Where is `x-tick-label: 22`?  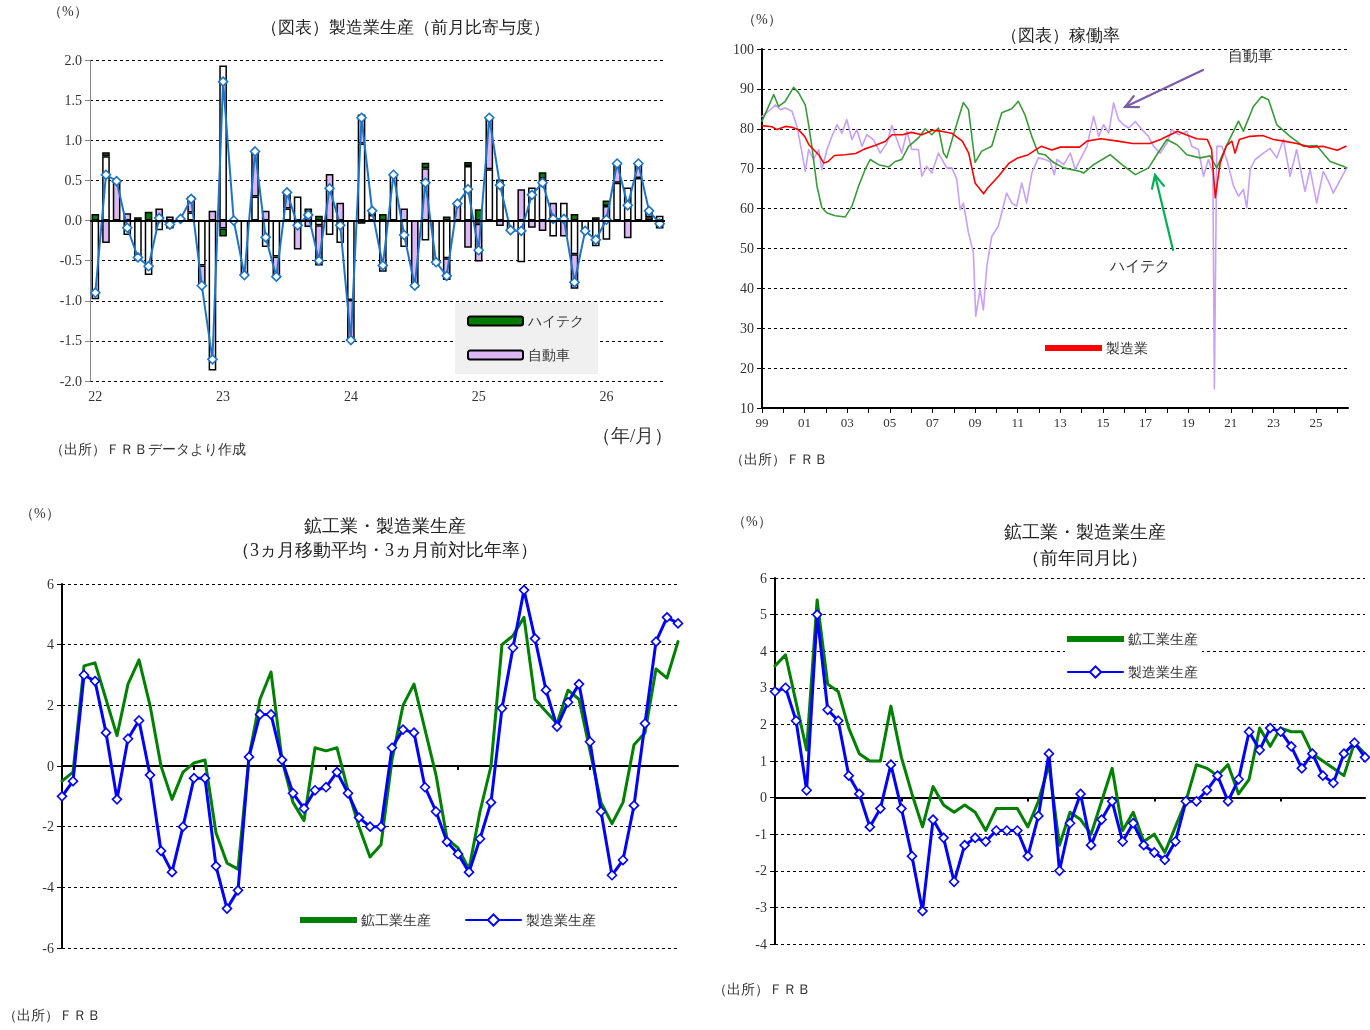
x-tick-label: 22 is located at coordinates (95, 396).